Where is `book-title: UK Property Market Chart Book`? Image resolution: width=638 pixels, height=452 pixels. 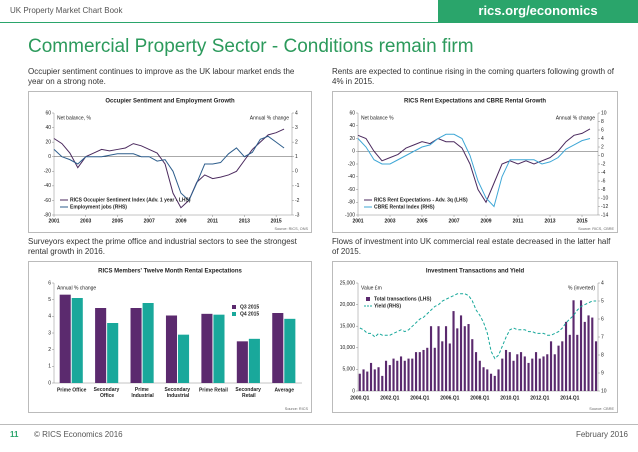
book-title: UK Property Market Chart Book is located at coordinates (66, 10).